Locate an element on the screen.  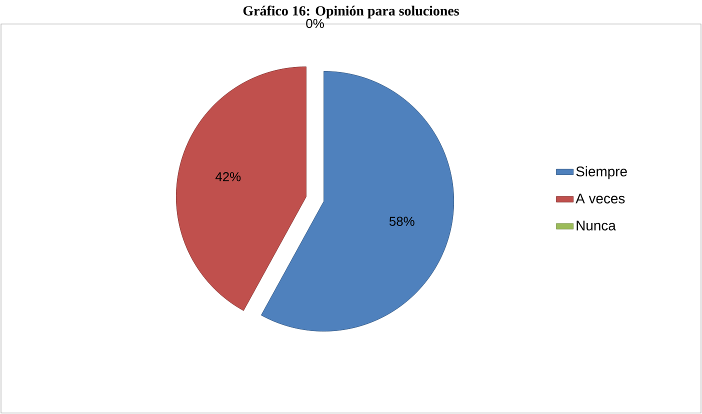
legend-label: Siempre is located at coordinates (601, 173).